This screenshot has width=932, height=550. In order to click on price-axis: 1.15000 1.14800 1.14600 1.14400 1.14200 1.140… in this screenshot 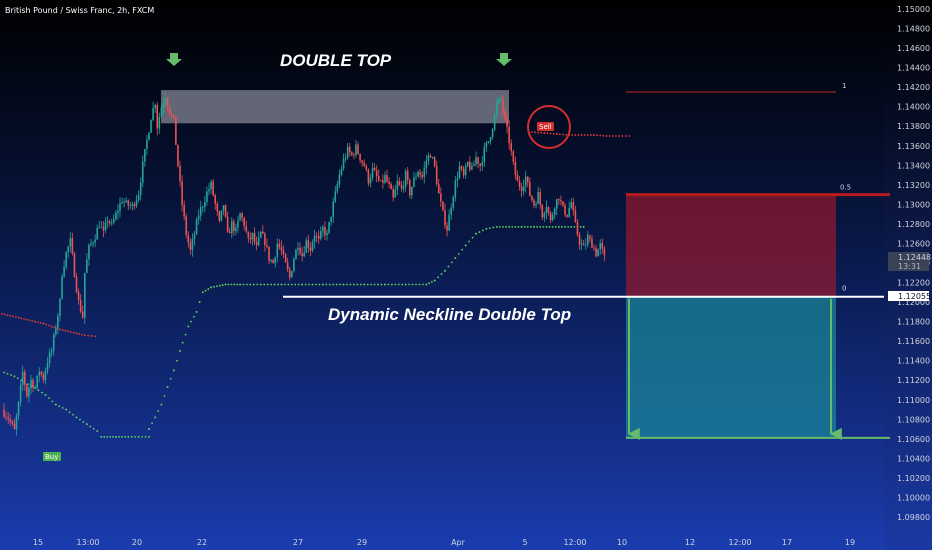, I will do `click(913, 263)`.